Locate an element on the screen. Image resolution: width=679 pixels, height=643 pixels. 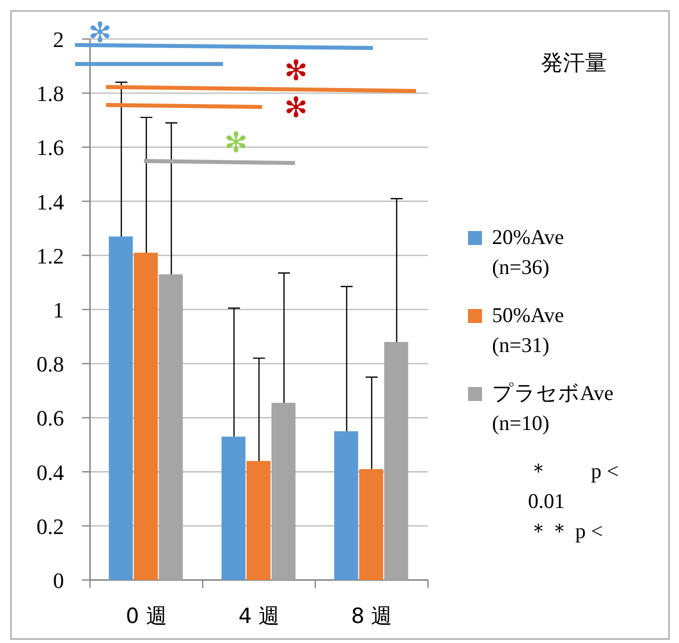
legend-label: 50%Ave (n=31) is located at coordinates (528, 330).